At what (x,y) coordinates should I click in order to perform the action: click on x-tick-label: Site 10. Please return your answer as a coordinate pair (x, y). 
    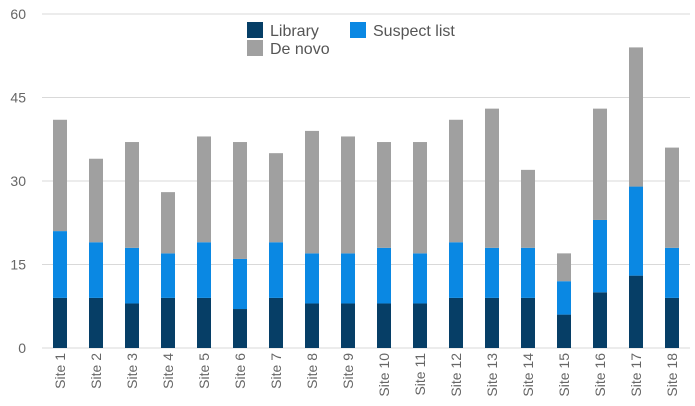
    Looking at the image, I should click on (384, 375).